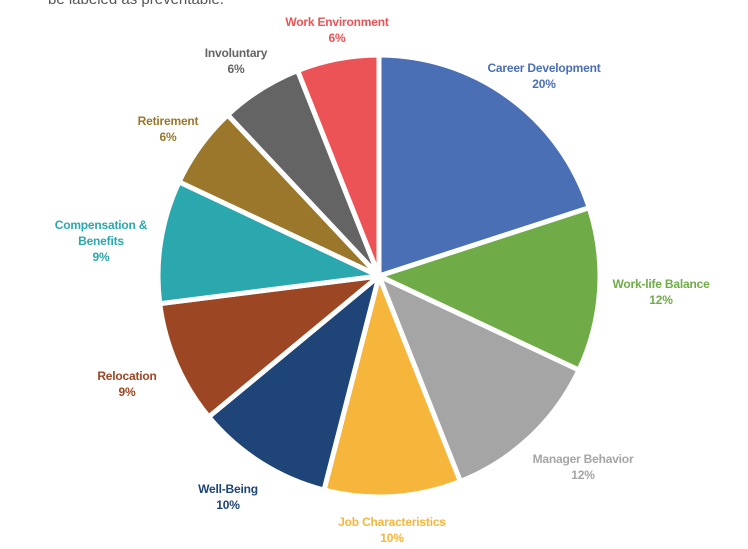 This screenshot has width=748, height=549. I want to click on slice-label-job-characteristics: Job Characteristics 10%, so click(392, 530).